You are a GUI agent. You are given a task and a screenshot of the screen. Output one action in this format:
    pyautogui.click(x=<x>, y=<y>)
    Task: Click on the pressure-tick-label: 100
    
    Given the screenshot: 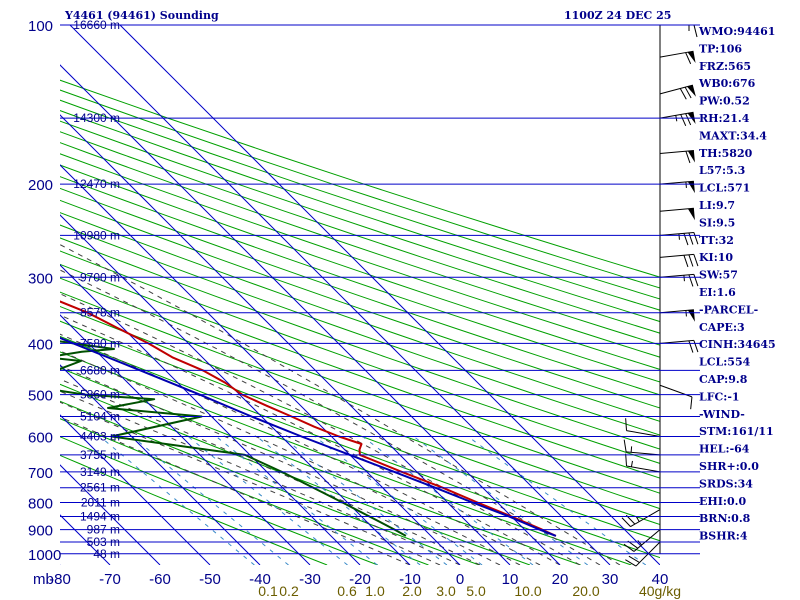 What is the action you would take?
    pyautogui.click(x=40, y=26)
    